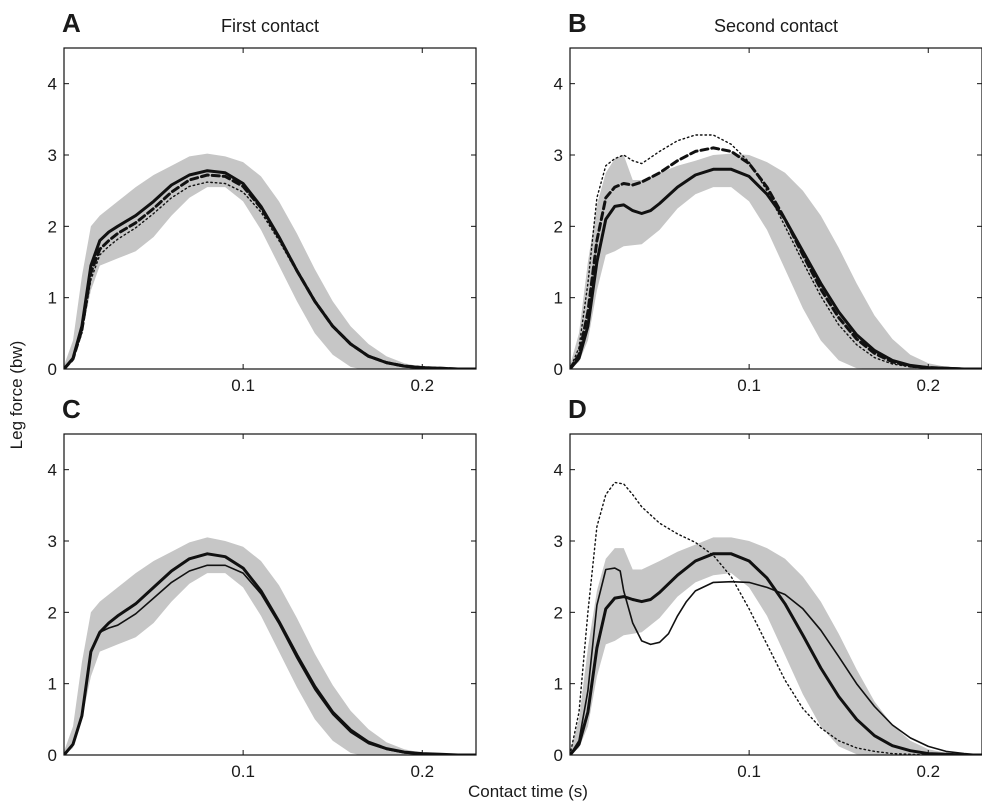  Describe the element at coordinates (776, 26) in the screenshot. I see `panel-title-b: Second contact` at that location.